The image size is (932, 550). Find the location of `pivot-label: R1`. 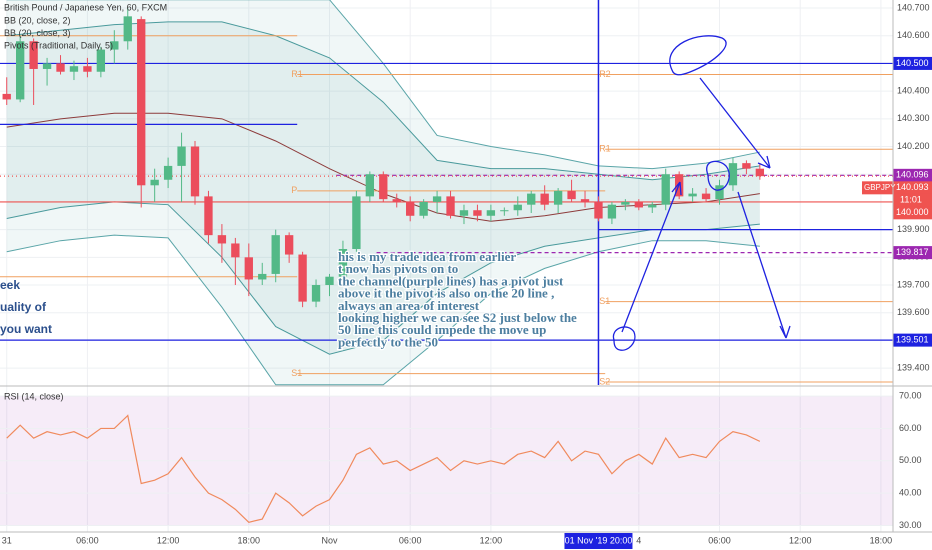

pivot-label: R1 is located at coordinates (605, 149).